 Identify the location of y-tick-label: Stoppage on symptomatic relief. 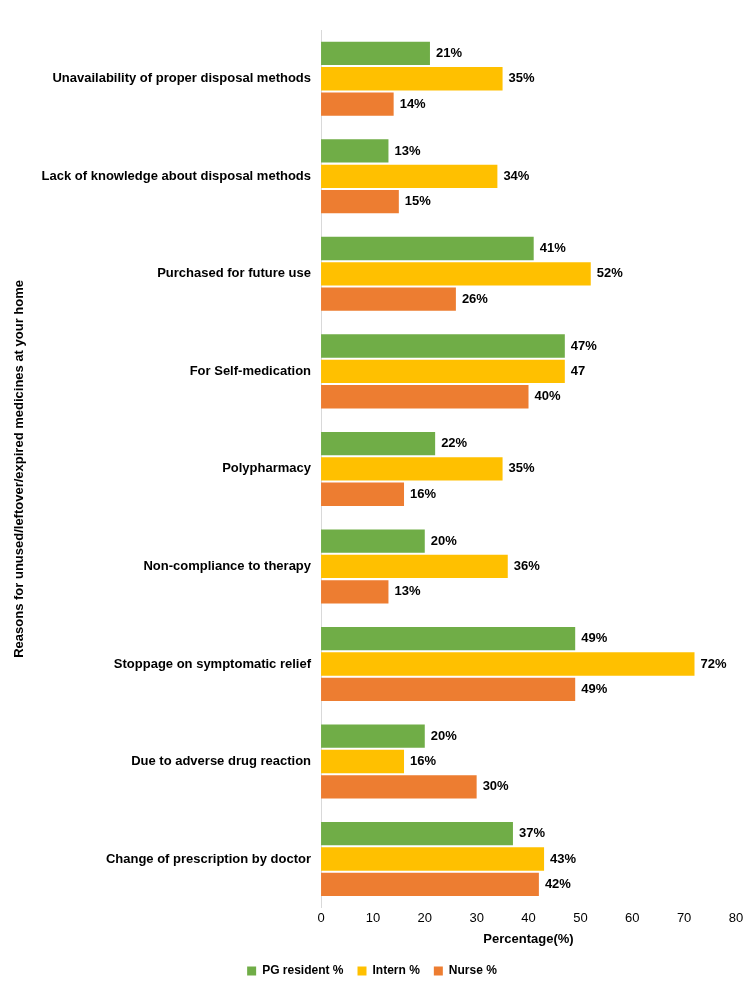
(212, 663).